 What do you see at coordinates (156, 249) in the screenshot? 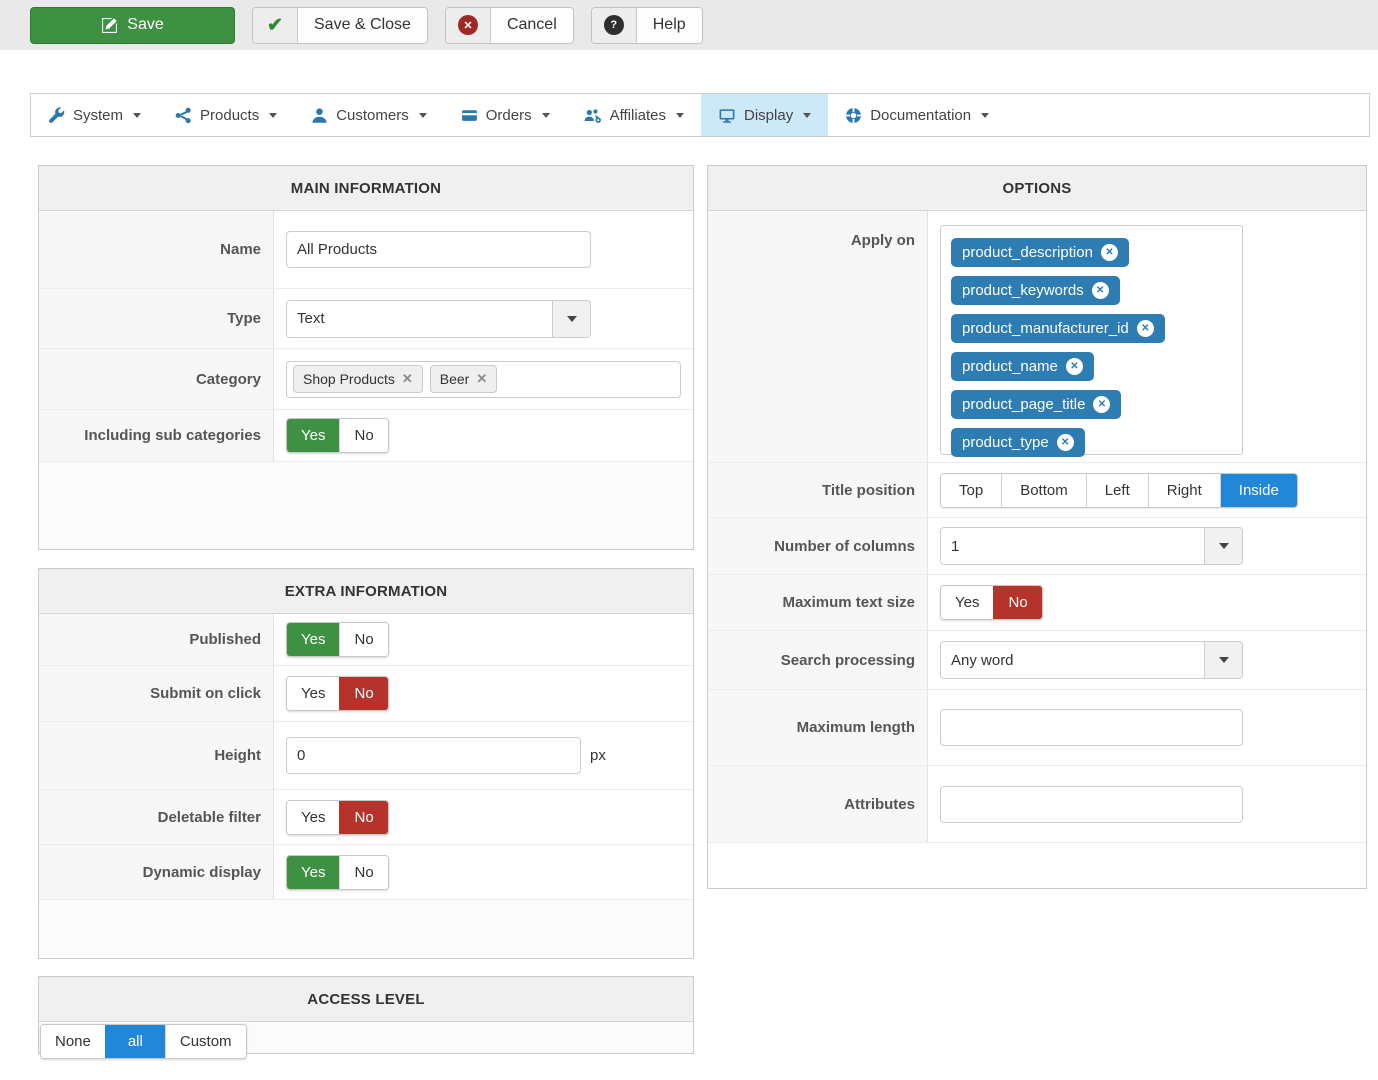
I see `name-label: Name` at bounding box center [156, 249].